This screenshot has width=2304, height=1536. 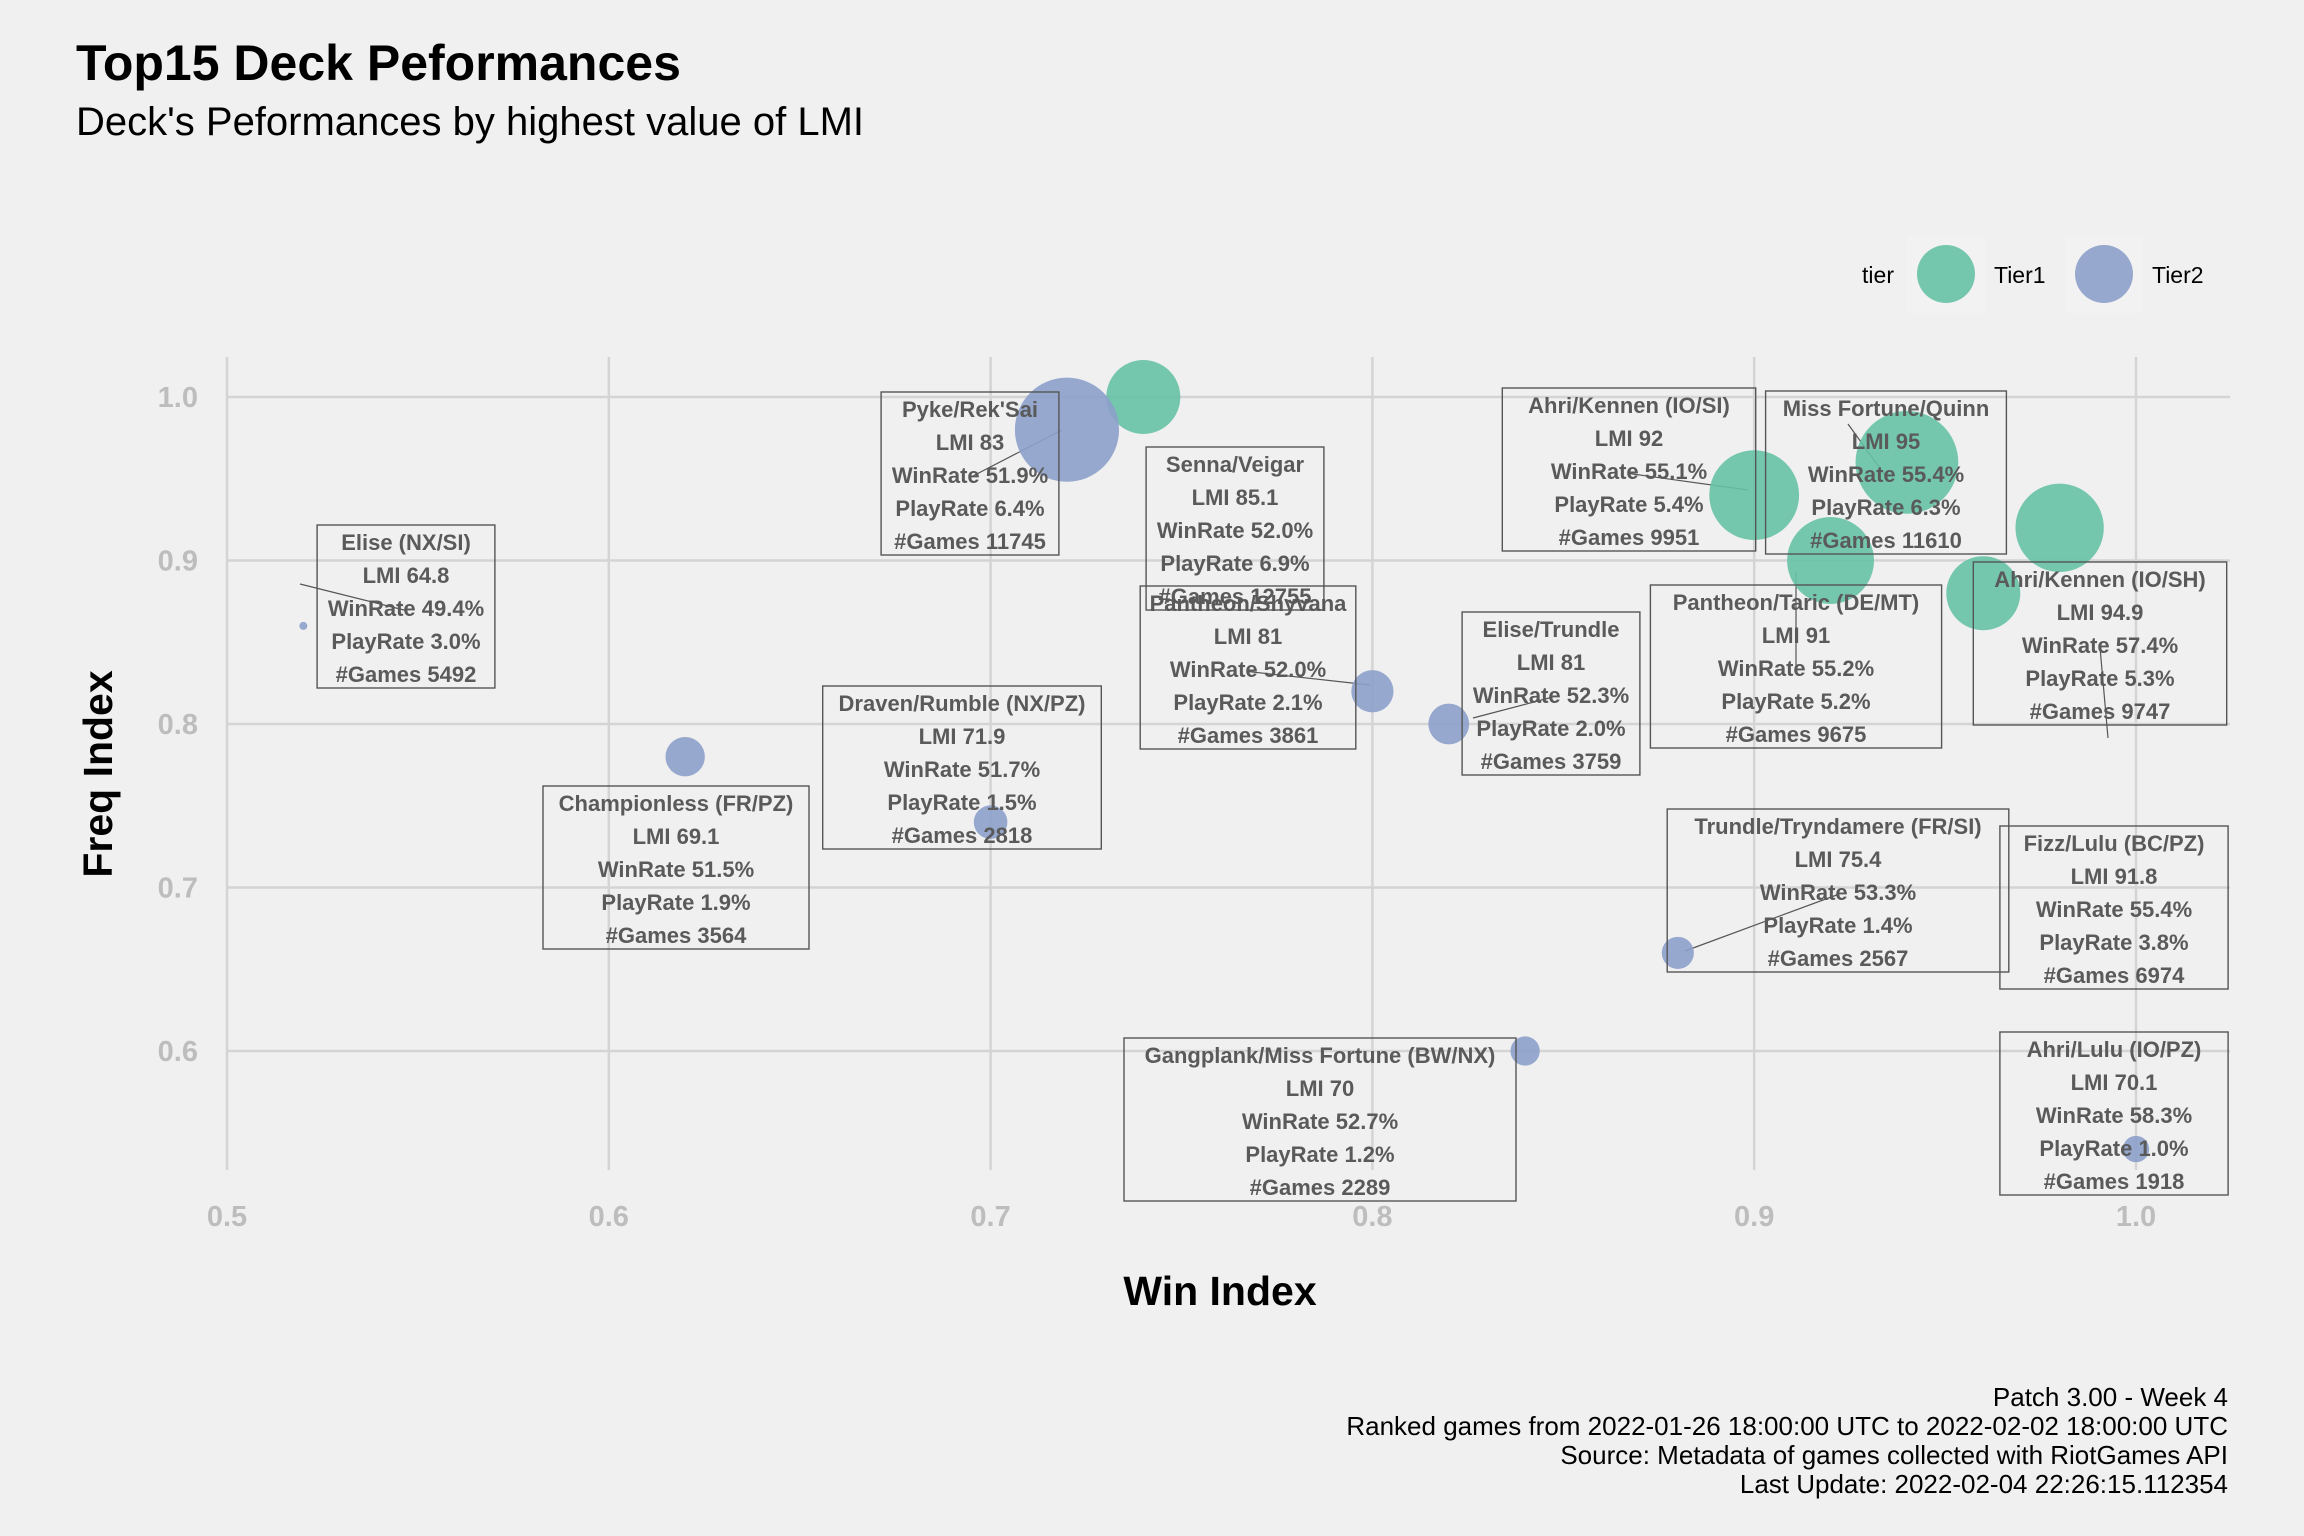 What do you see at coordinates (1754, 1217) in the screenshot?
I see `x-tick-label: 0.9` at bounding box center [1754, 1217].